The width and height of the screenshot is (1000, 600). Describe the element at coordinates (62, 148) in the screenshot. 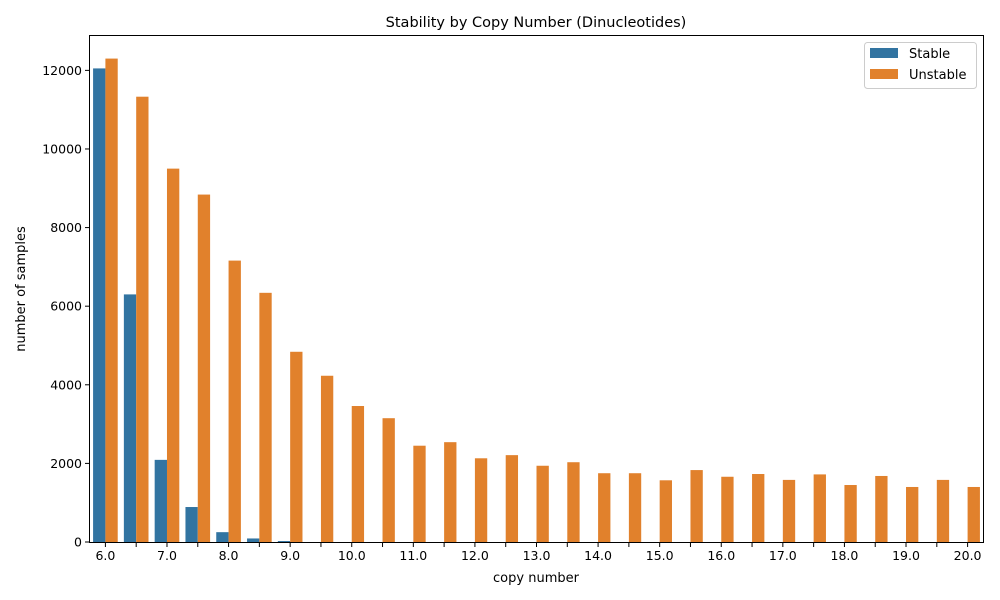

I see `y-tick-label-5: 10000` at that location.